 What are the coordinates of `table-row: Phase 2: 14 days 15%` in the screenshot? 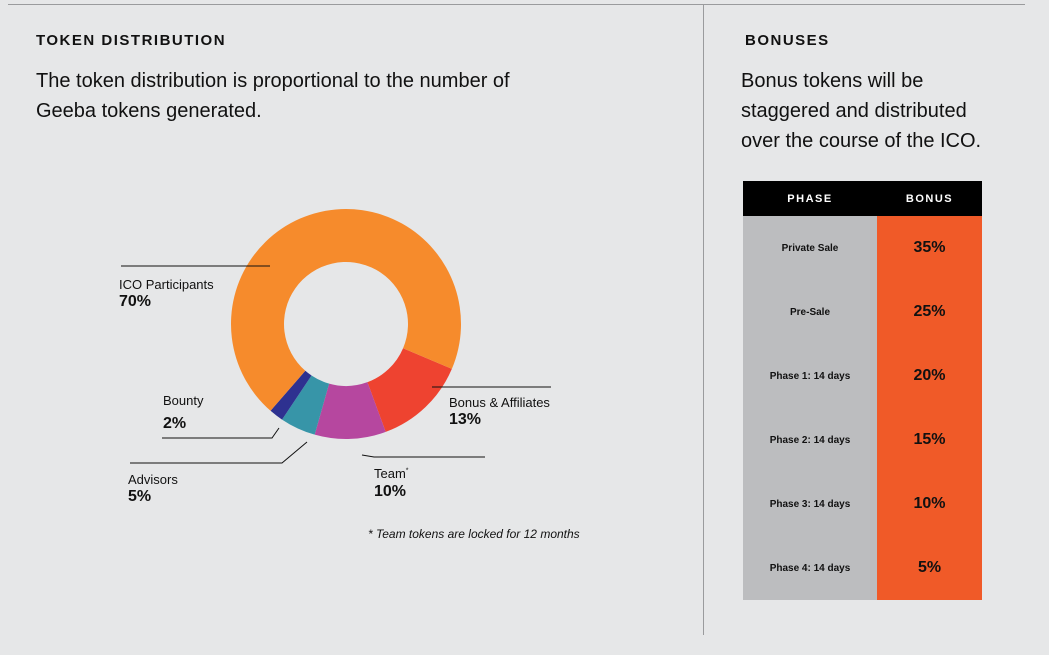 It's located at (862, 440).